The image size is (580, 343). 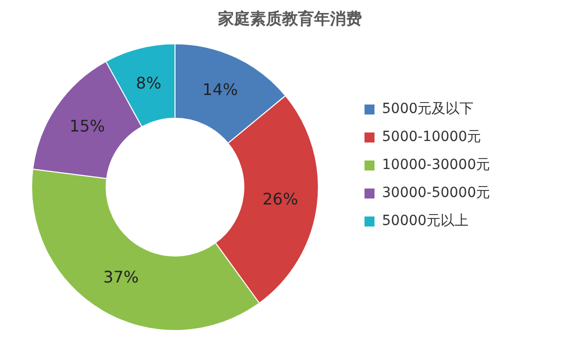 What do you see at coordinates (220, 90) in the screenshot?
I see `data-label: 14%` at bounding box center [220, 90].